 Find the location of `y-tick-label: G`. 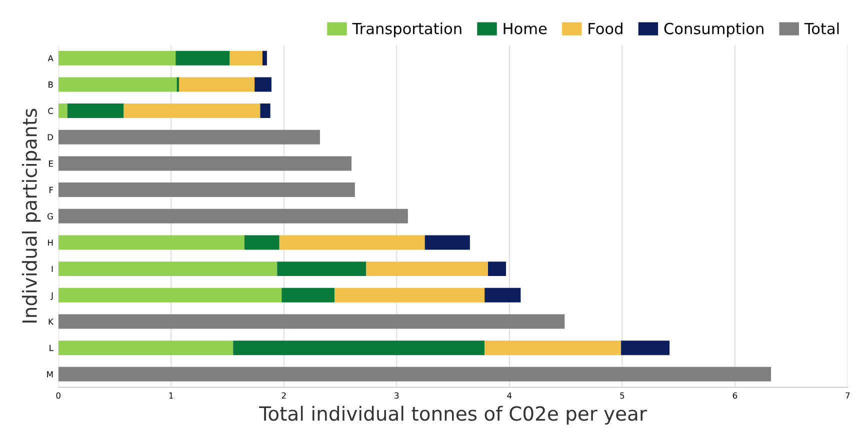

y-tick-label: G is located at coordinates (50, 216).